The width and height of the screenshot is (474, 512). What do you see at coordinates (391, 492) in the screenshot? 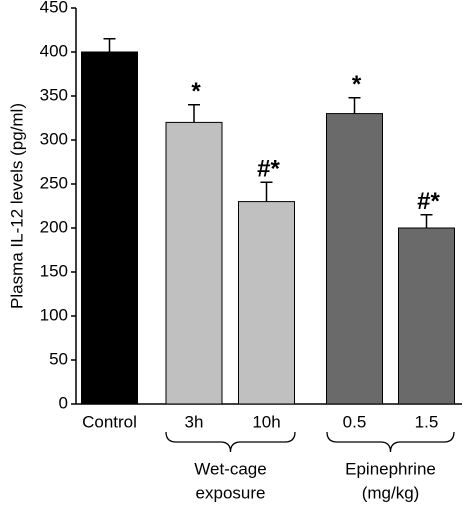
I see `group-label: (mg/kg)` at bounding box center [391, 492].